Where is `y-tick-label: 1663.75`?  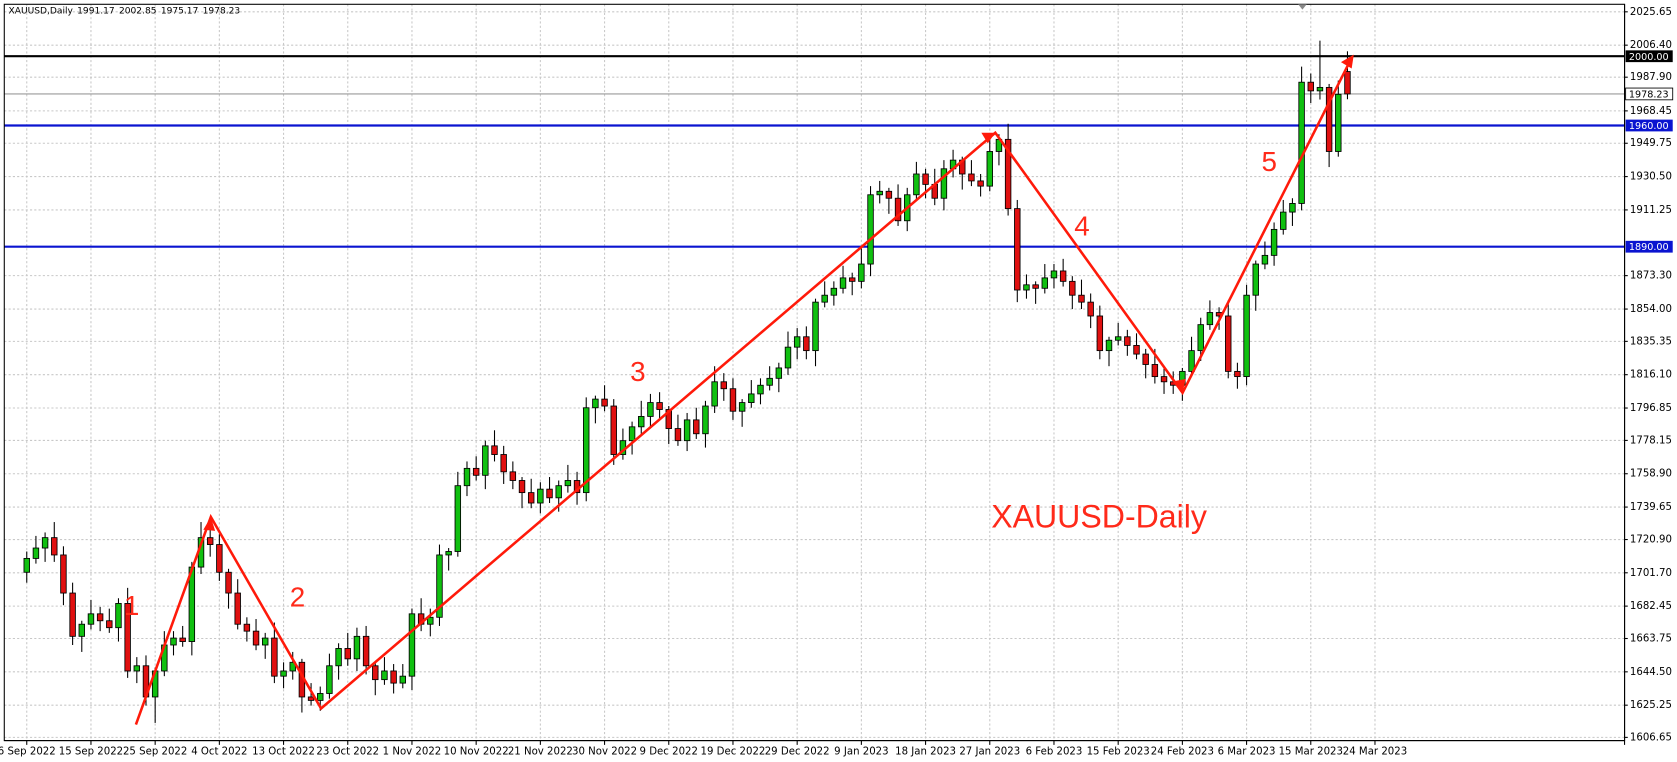 y-tick-label: 1663.75 is located at coordinates (1651, 639).